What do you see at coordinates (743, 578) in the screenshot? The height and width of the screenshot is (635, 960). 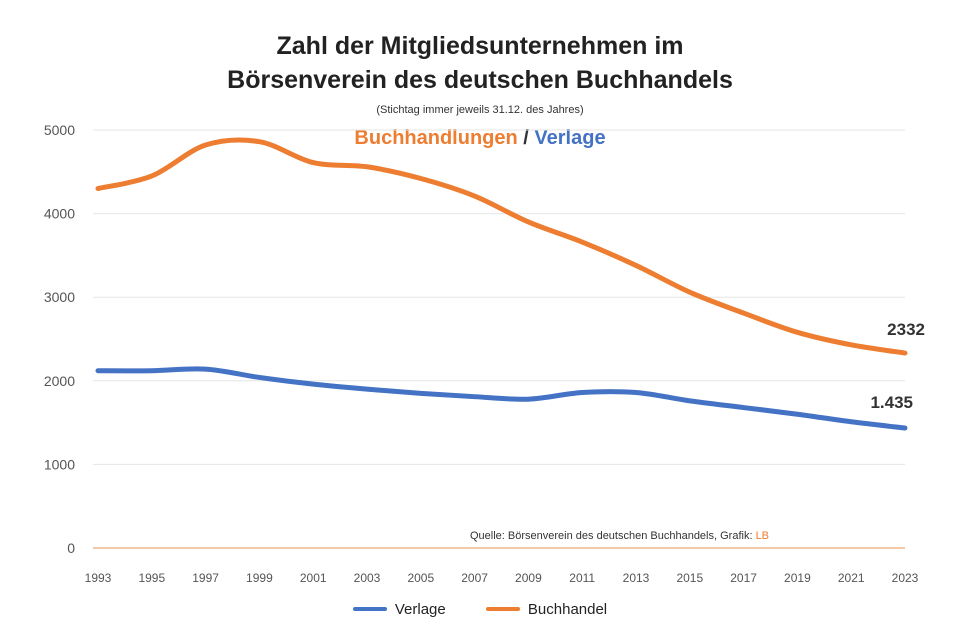 I see `x-tick-label: 2017` at bounding box center [743, 578].